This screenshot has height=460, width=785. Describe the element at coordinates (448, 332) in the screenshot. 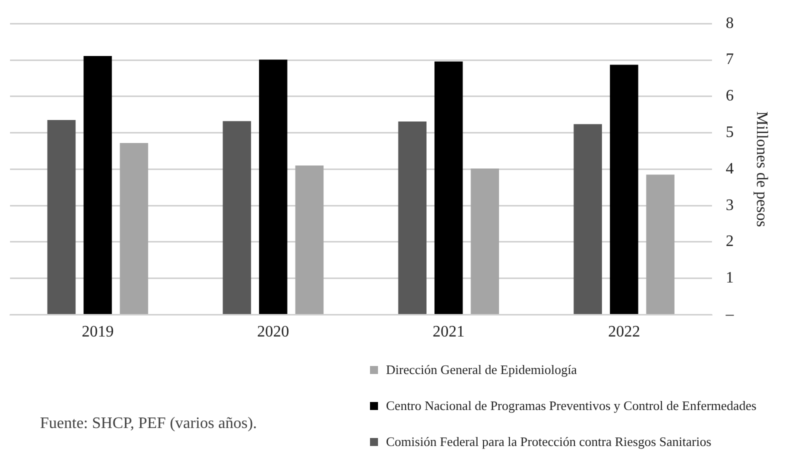

I see `x-tick-label: 2021` at that location.